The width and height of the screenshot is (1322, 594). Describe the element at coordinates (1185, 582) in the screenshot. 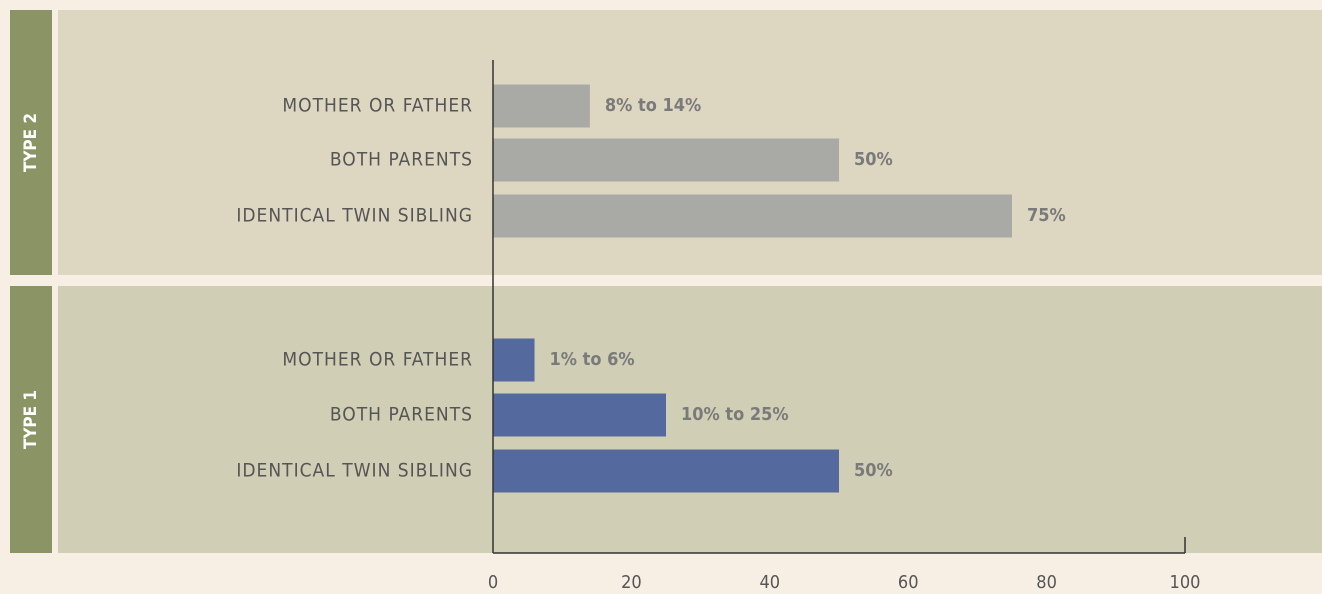

I see `x-tick-label: 100` at that location.